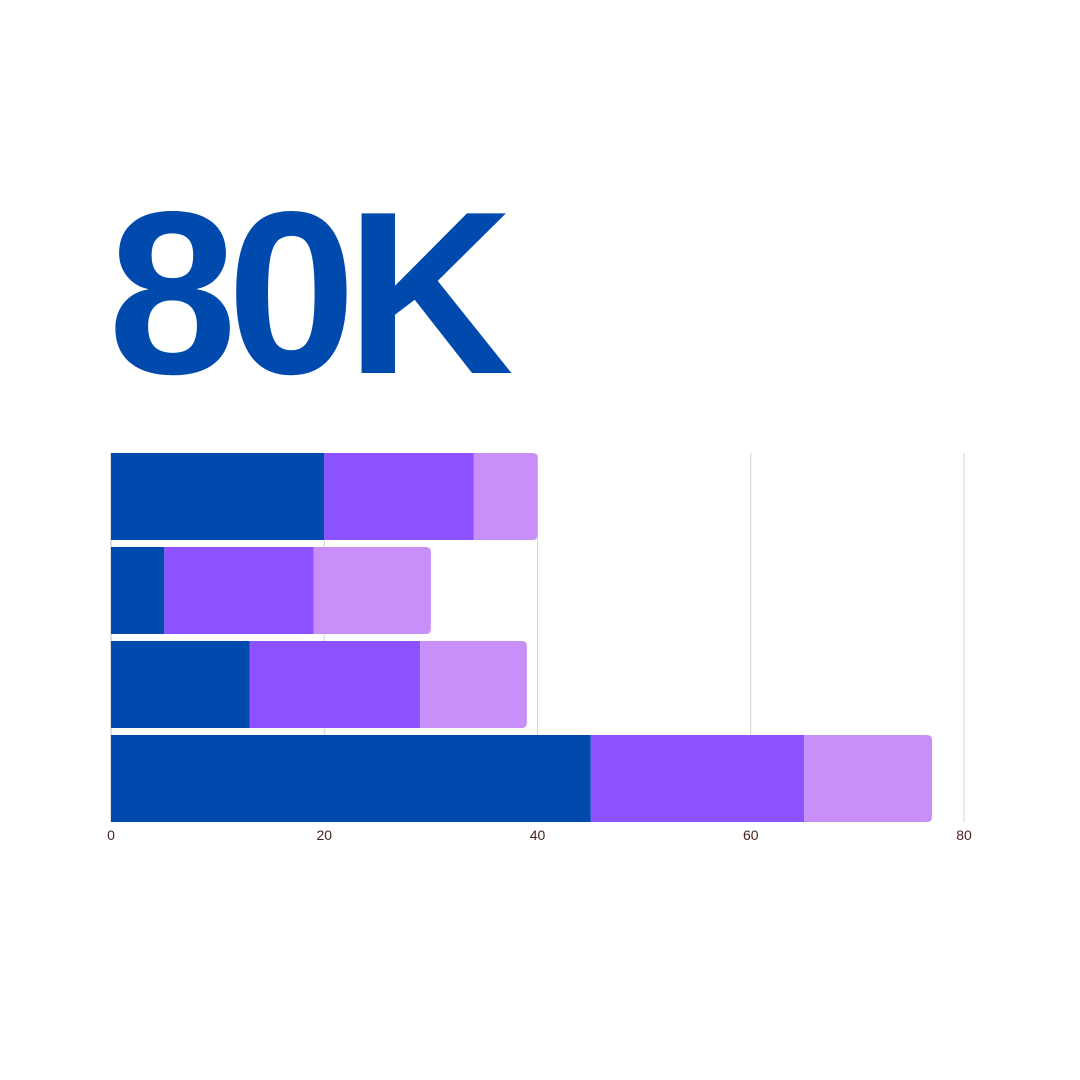 The image size is (1080, 1080). I want to click on bar-row1-segment2, so click(399, 496).